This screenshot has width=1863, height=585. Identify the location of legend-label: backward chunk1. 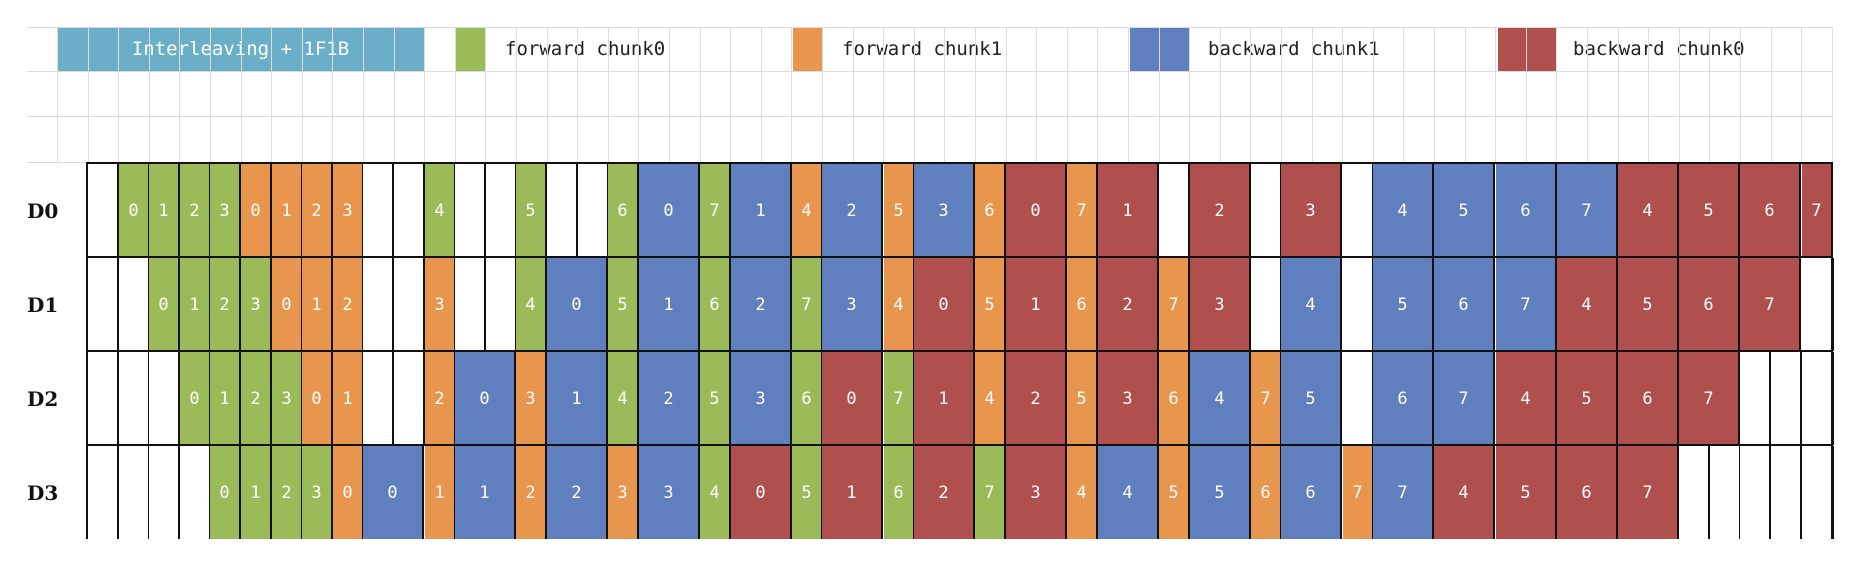
(1294, 49).